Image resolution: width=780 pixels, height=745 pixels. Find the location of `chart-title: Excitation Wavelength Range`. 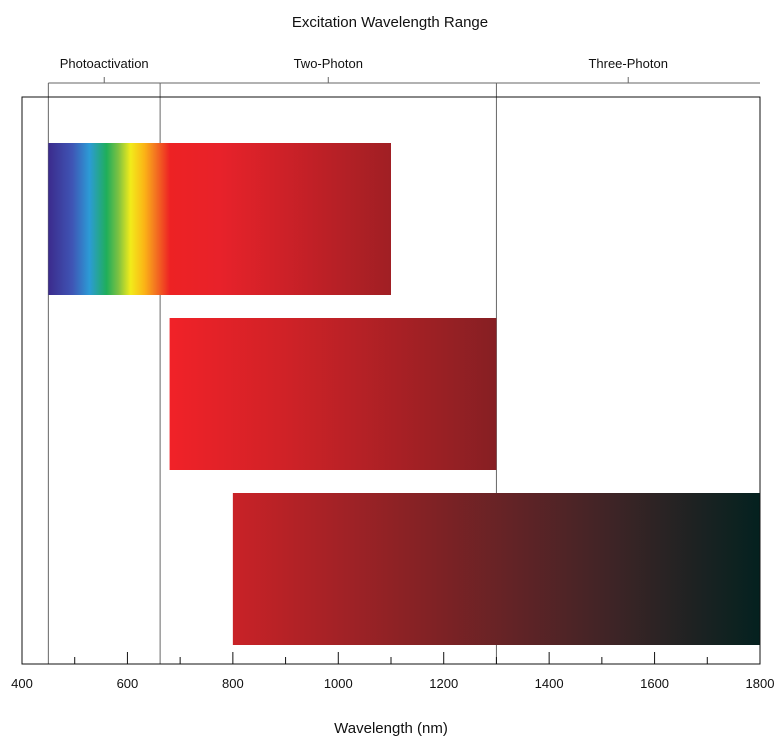

chart-title: Excitation Wavelength Range is located at coordinates (390, 22).